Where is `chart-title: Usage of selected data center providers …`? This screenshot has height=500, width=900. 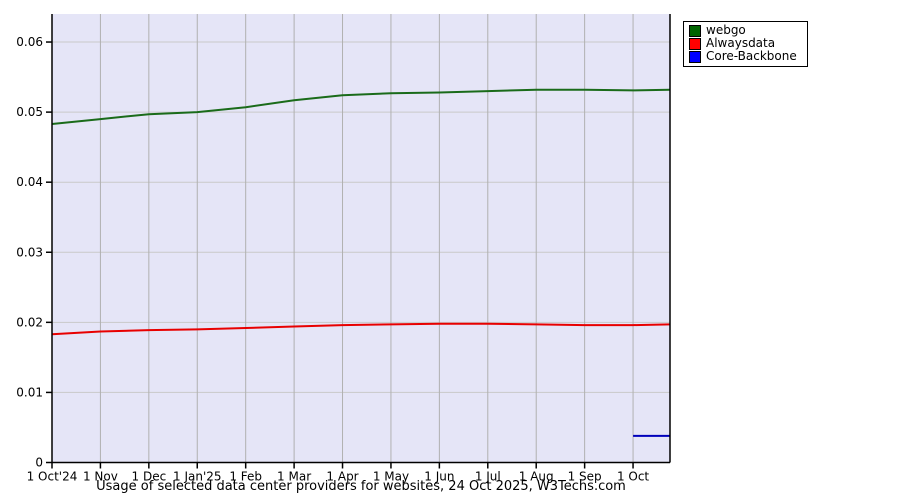
chart-title: Usage of selected data center providers … is located at coordinates (361, 486).